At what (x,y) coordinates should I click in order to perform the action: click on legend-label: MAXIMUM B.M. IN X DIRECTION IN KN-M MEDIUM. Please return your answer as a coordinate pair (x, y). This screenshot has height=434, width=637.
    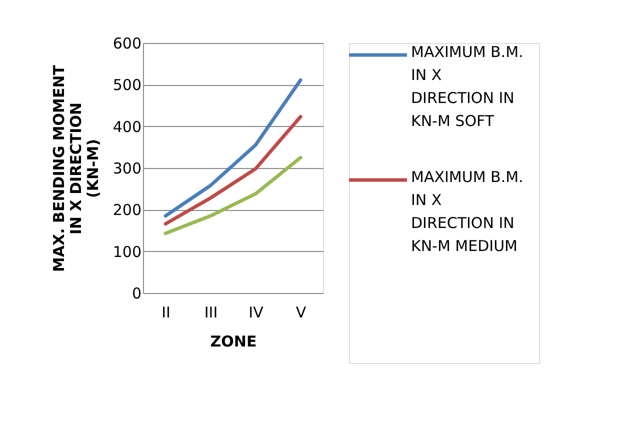
    Looking at the image, I should click on (467, 211).